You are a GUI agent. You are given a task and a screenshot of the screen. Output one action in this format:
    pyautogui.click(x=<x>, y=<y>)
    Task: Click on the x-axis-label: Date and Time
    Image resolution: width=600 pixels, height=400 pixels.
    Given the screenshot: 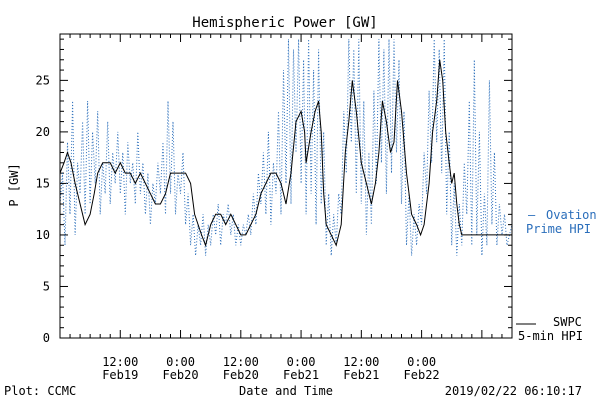 What is the action you would take?
    pyautogui.click(x=286, y=391)
    